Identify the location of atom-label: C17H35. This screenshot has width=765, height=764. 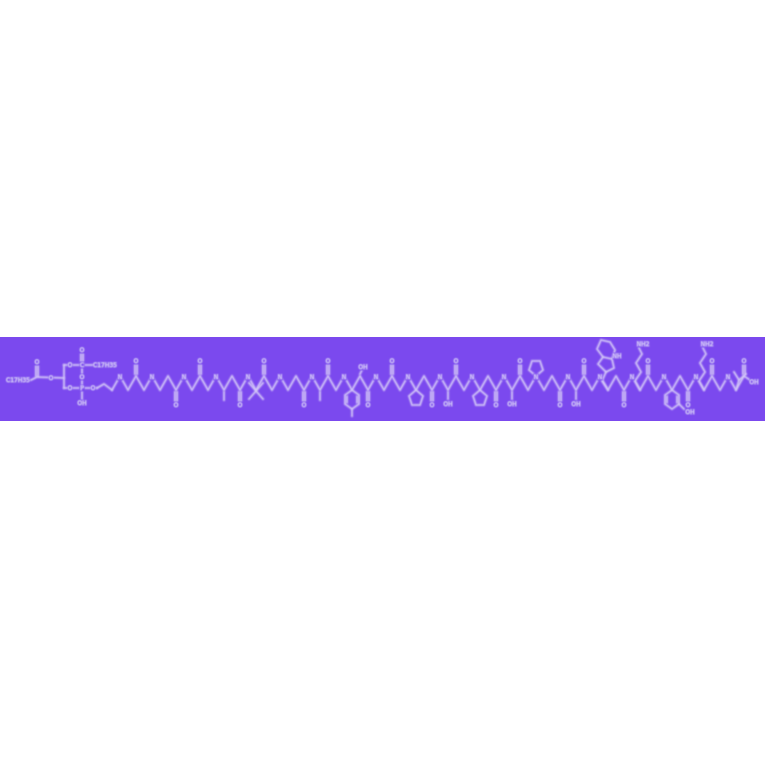
(18, 380).